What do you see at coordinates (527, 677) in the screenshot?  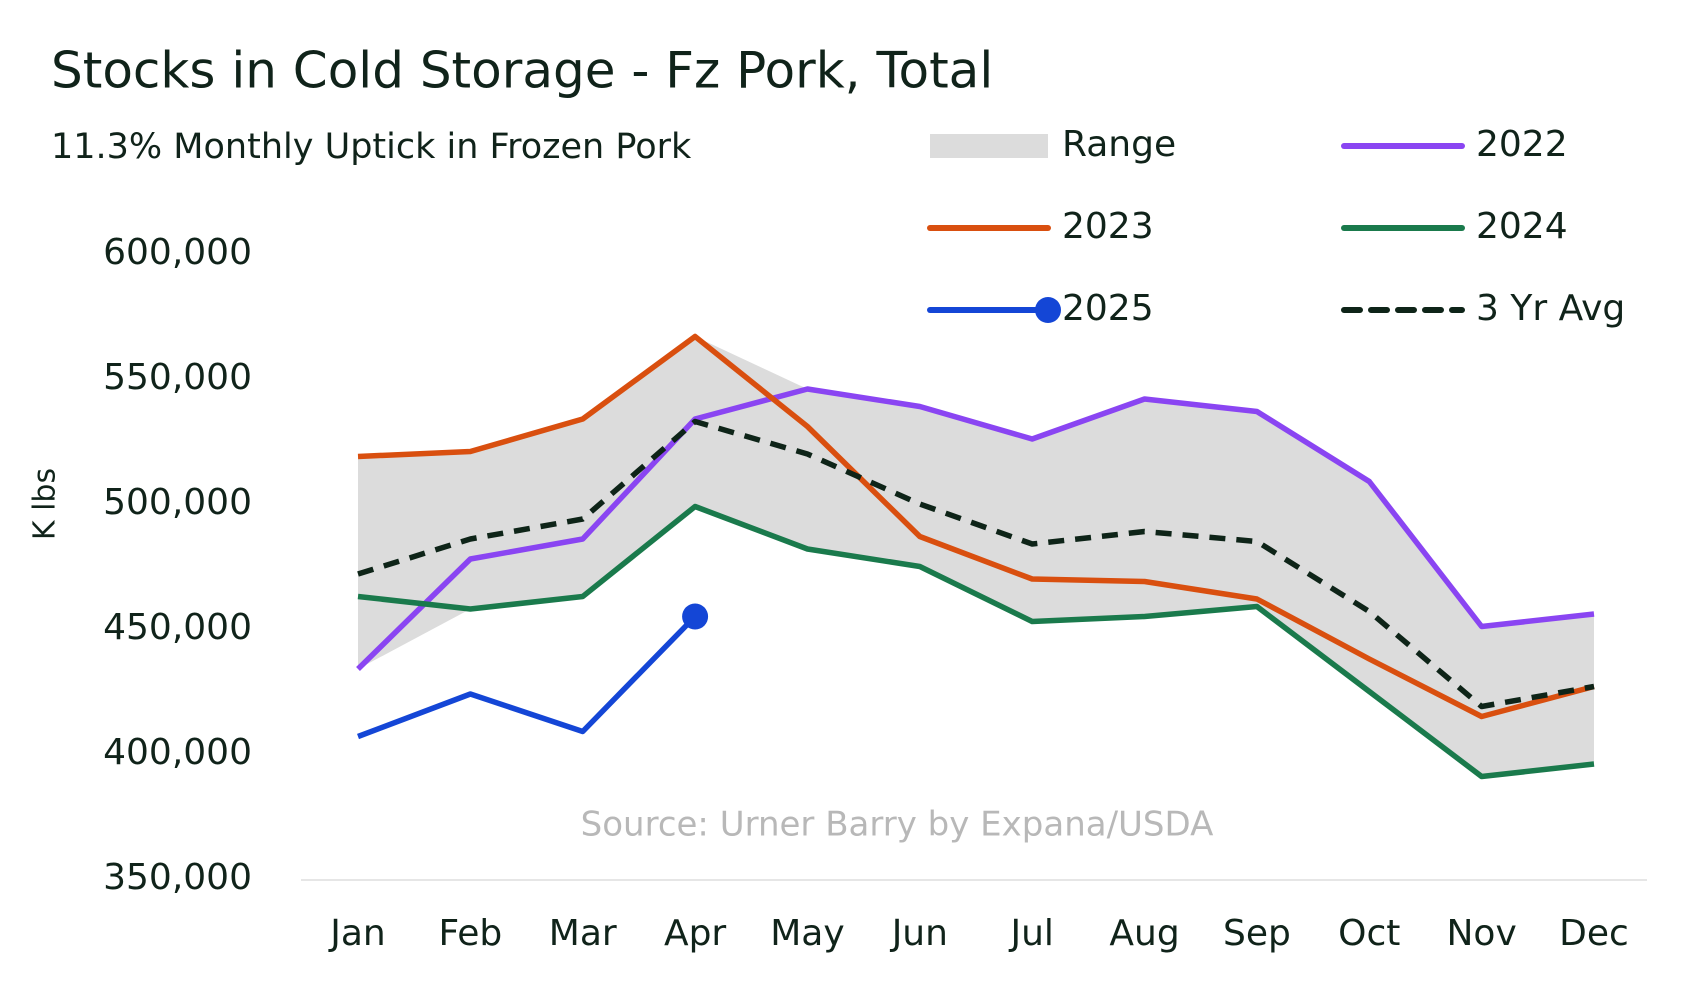 I see `series-line` at bounding box center [527, 677].